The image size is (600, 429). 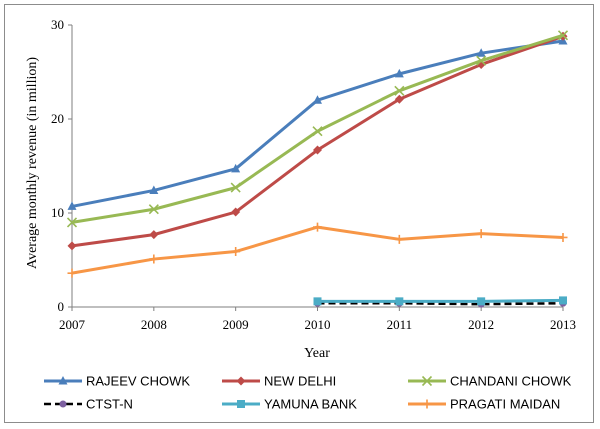 I want to click on legend-label-chandani-chowk: CHANDANI CHOWK, so click(x=511, y=381).